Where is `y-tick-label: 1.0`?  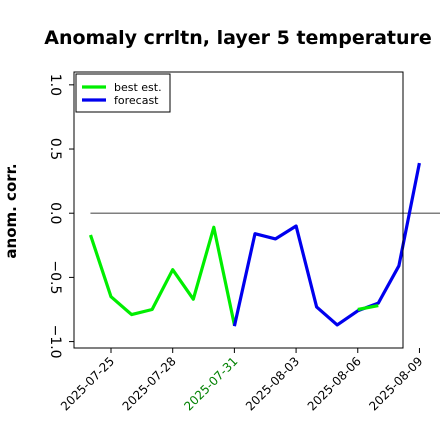 y-tick-label: 1.0 is located at coordinates (55, 85).